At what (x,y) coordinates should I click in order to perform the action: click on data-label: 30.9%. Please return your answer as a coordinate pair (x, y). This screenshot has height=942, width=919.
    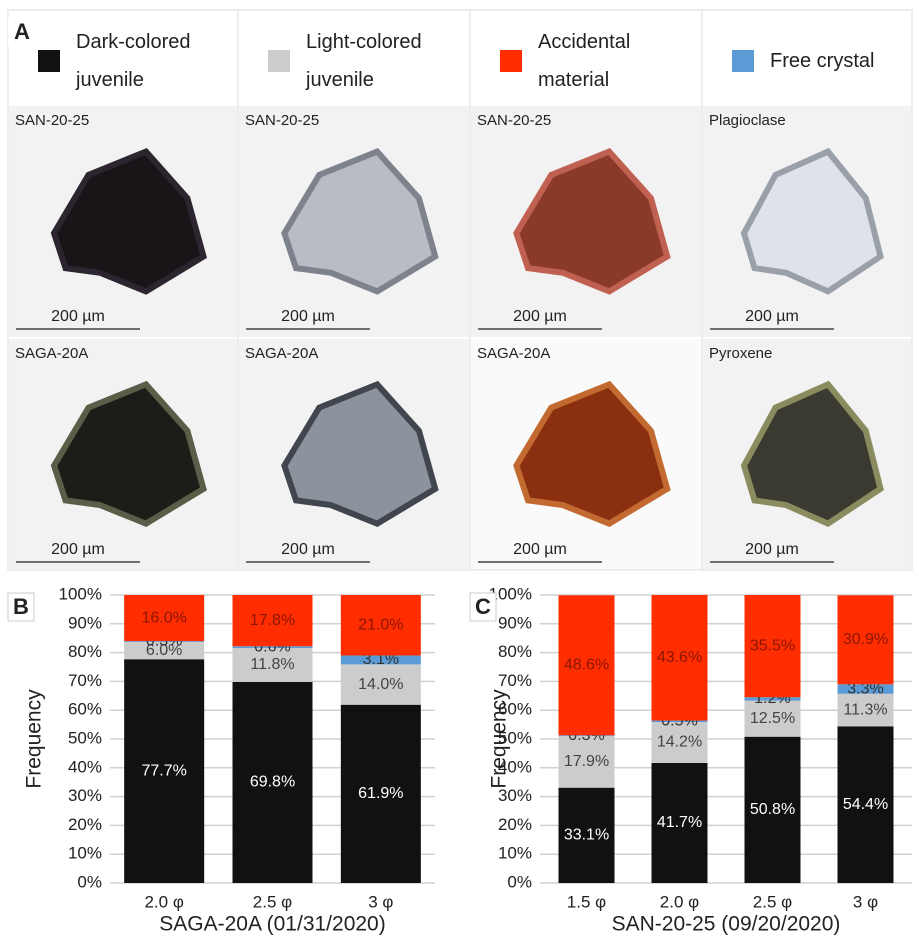
    Looking at the image, I should click on (865, 639).